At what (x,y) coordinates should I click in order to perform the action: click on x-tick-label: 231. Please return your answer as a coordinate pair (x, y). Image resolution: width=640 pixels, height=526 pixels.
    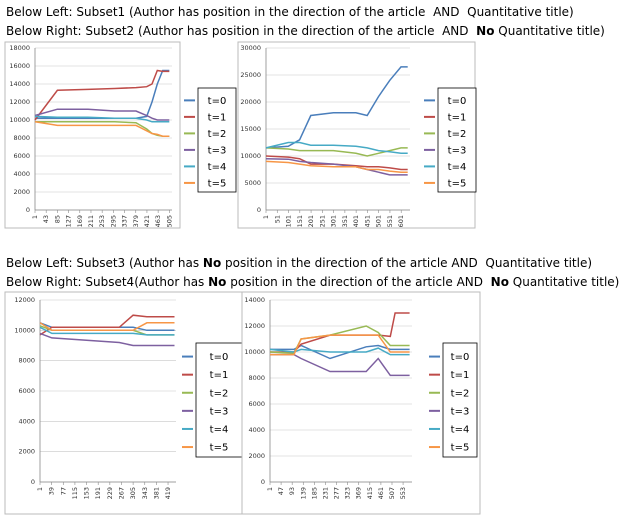
    Looking at the image, I should click on (325, 493).